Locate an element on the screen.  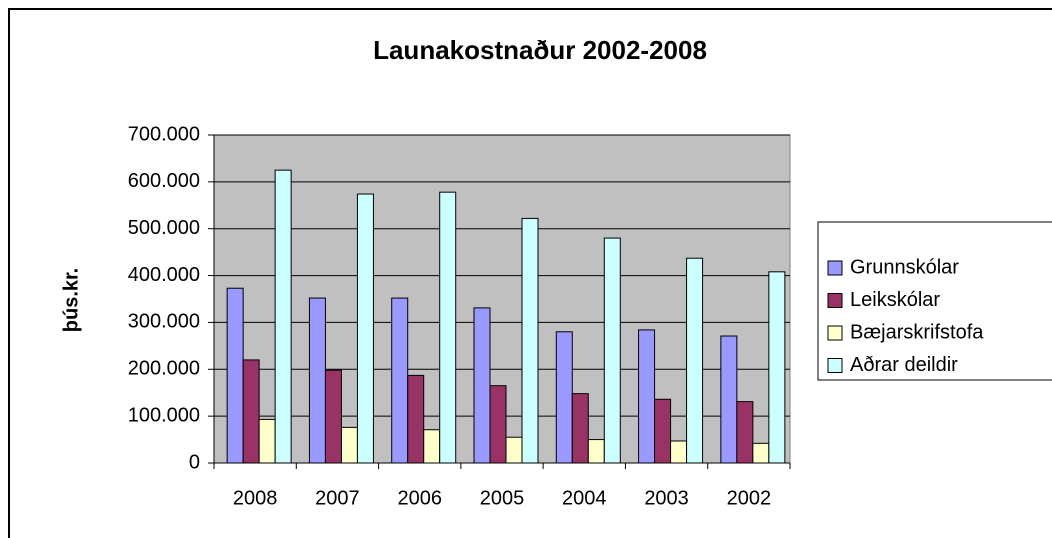
legend-label: Leikskólar is located at coordinates (895, 300).